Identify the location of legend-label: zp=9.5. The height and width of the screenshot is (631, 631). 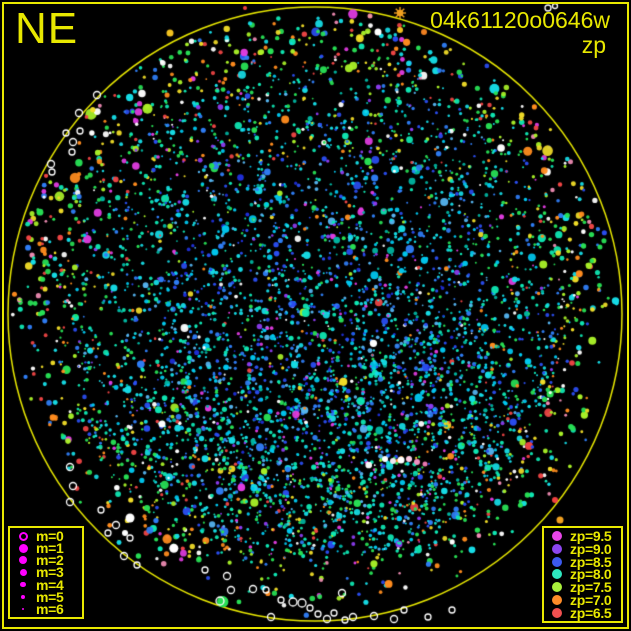
(591, 536).